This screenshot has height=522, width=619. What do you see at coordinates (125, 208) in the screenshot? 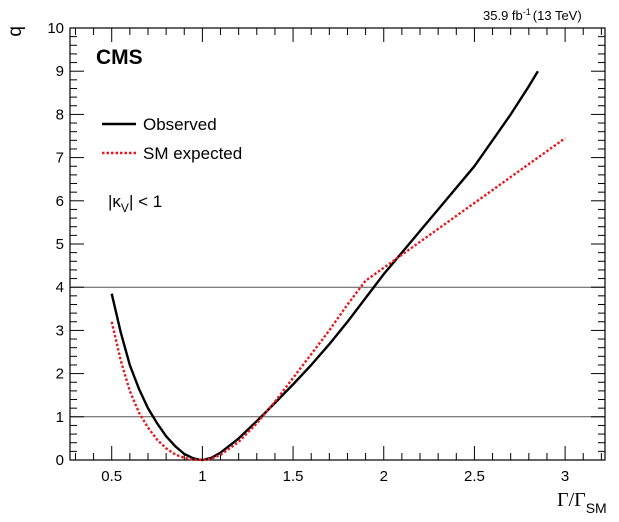
I see `kappa-sub: V` at bounding box center [125, 208].